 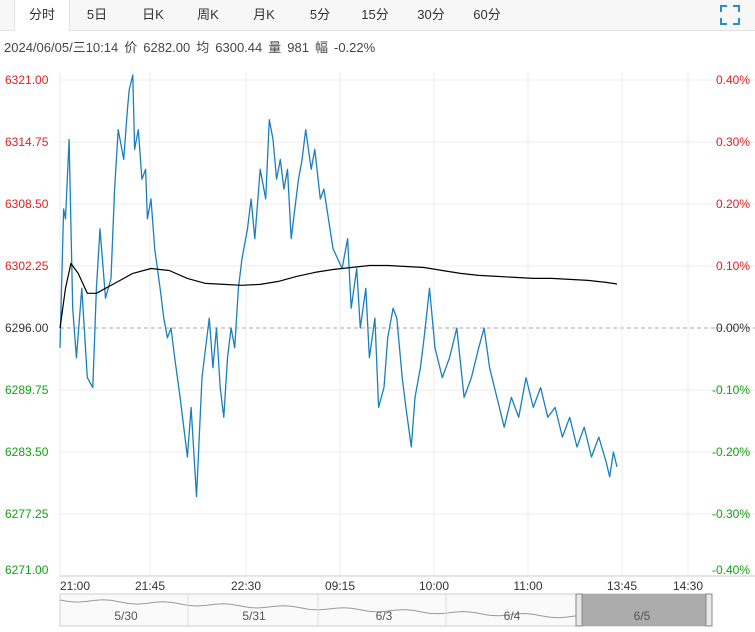 What do you see at coordinates (153, 14) in the screenshot?
I see `tab-daily-k: 日K` at bounding box center [153, 14].